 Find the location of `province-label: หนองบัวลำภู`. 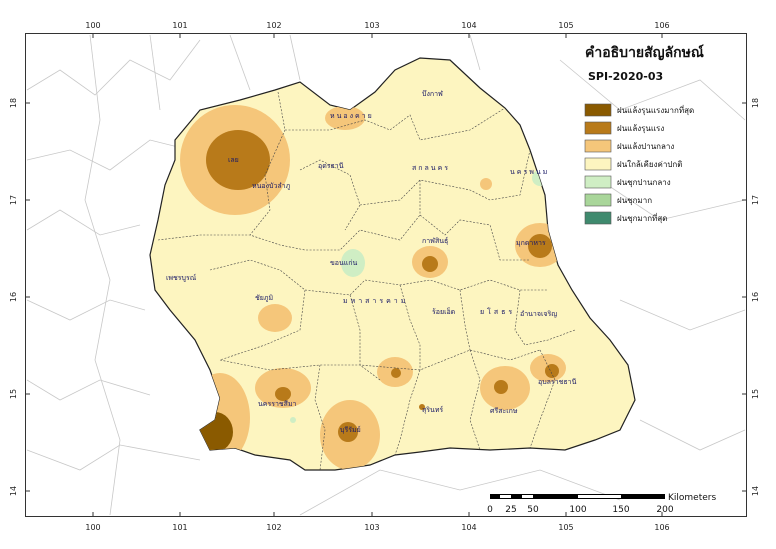

province-label: หนองบัวลำภู is located at coordinates (271, 186).